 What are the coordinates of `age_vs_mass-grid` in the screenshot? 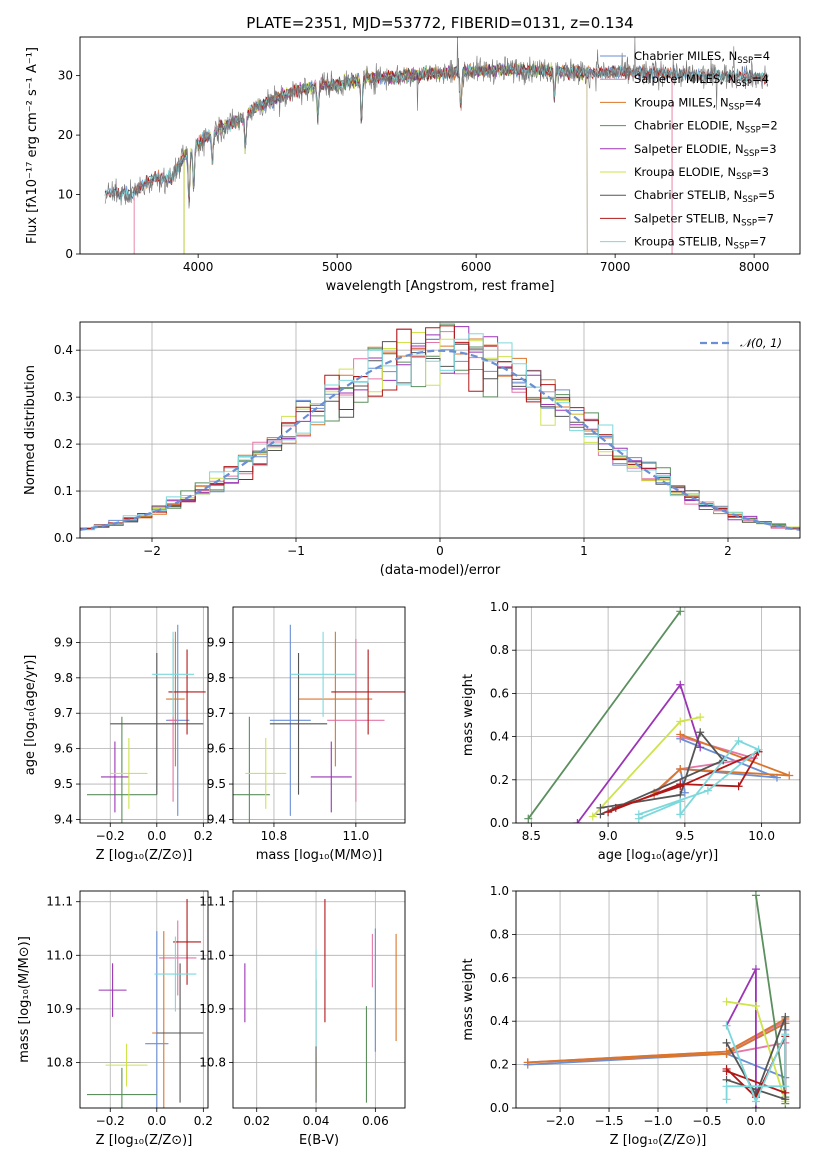 It's located at (319, 715).